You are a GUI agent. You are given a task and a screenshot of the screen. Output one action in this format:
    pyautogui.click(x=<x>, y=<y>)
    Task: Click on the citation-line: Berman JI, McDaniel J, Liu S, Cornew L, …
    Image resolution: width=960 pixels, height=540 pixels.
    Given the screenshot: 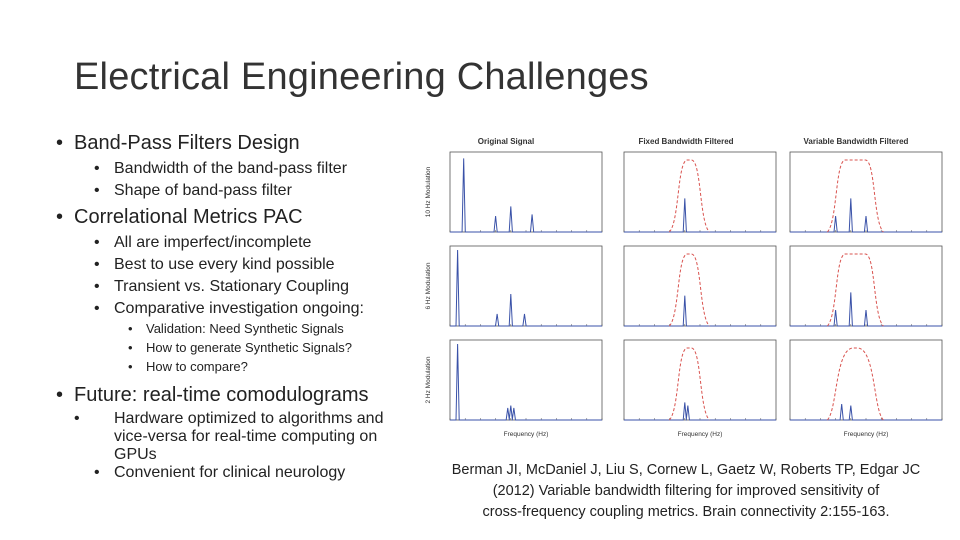 What is the action you would take?
    pyautogui.click(x=686, y=470)
    